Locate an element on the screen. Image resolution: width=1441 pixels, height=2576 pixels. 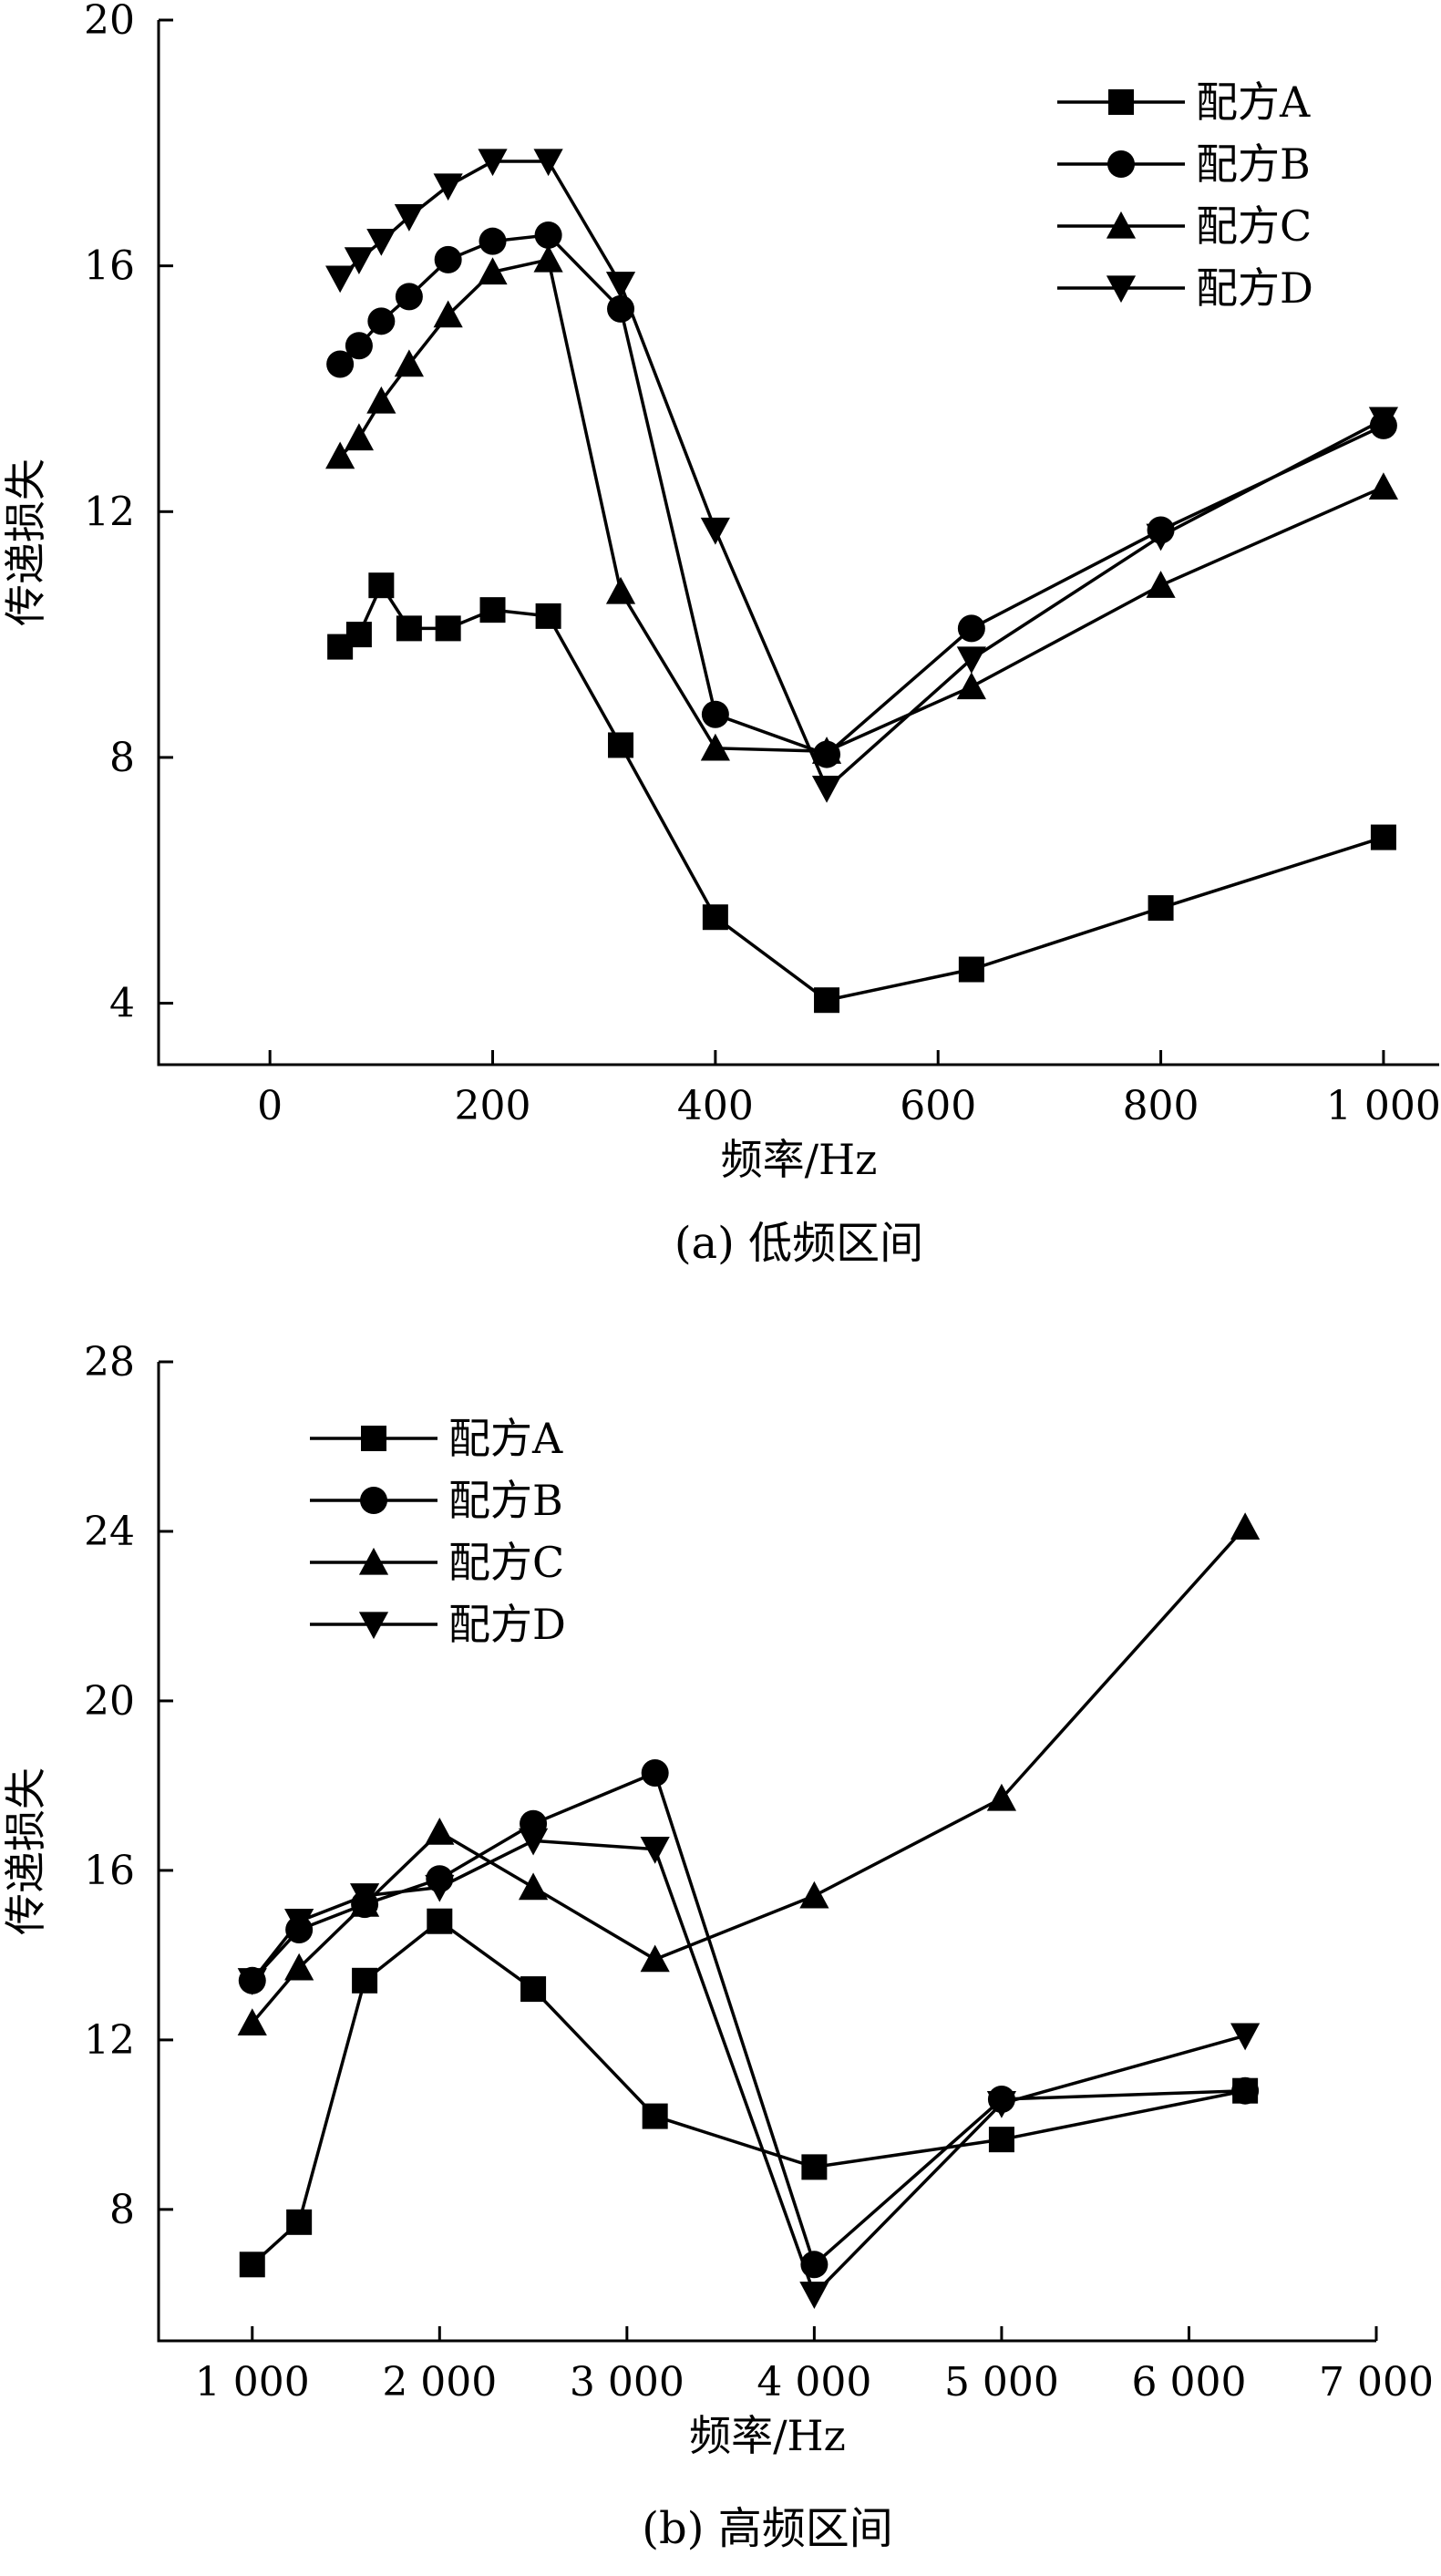
x-tick-label: 200 is located at coordinates (493, 1106).